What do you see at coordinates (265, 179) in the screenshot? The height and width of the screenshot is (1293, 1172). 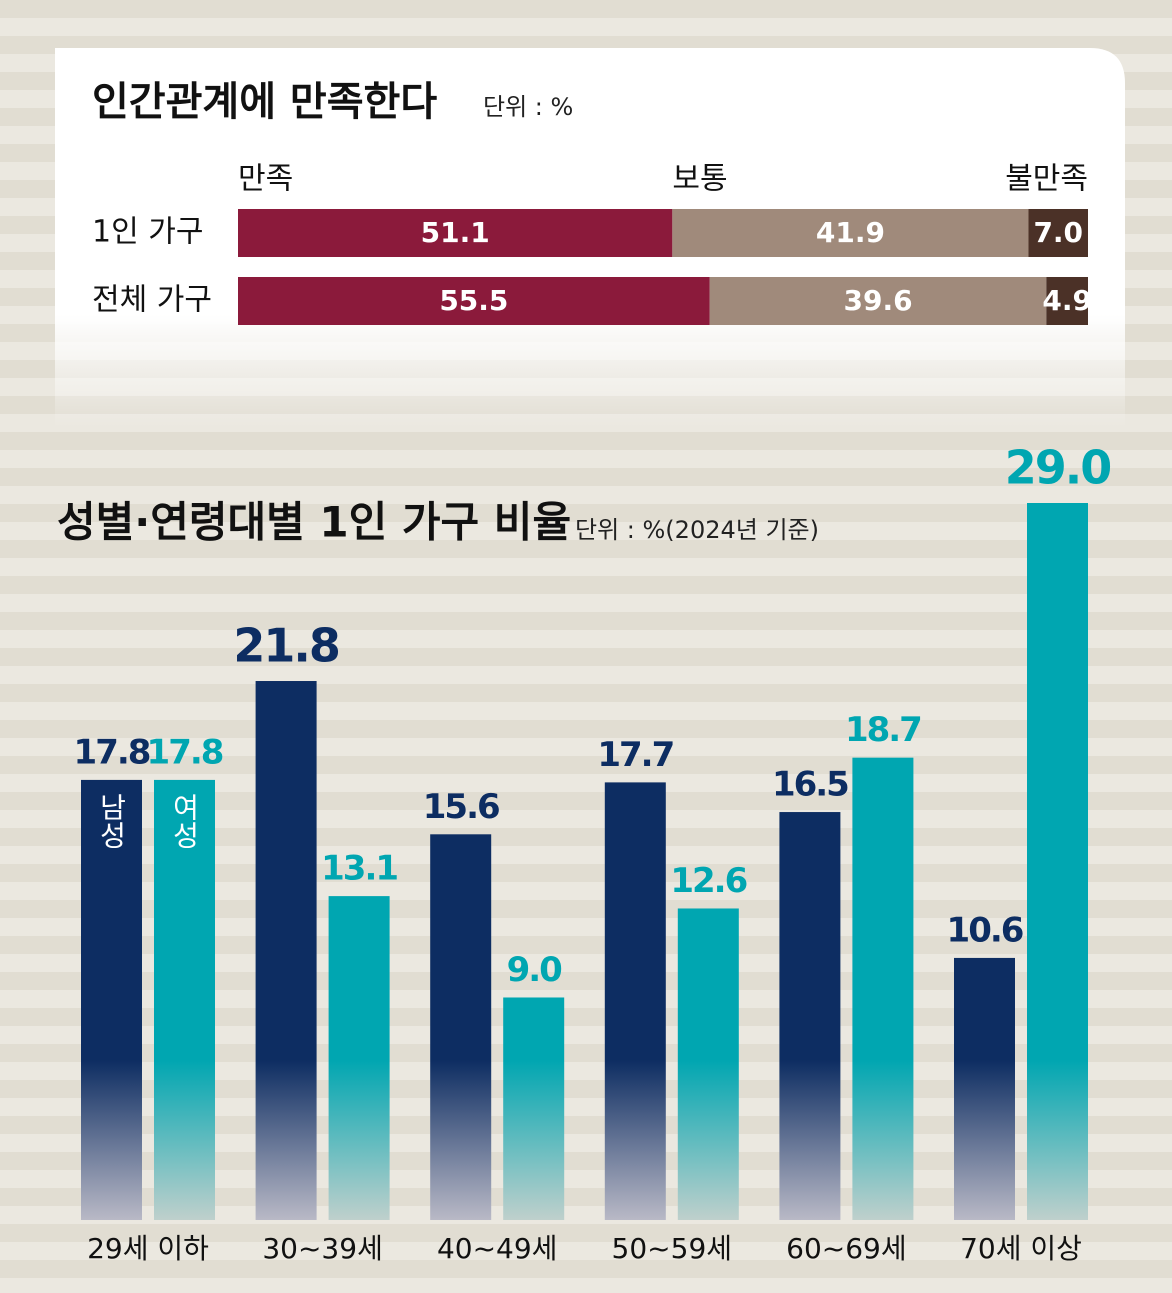 I see `legend-label: 만족` at bounding box center [265, 179].